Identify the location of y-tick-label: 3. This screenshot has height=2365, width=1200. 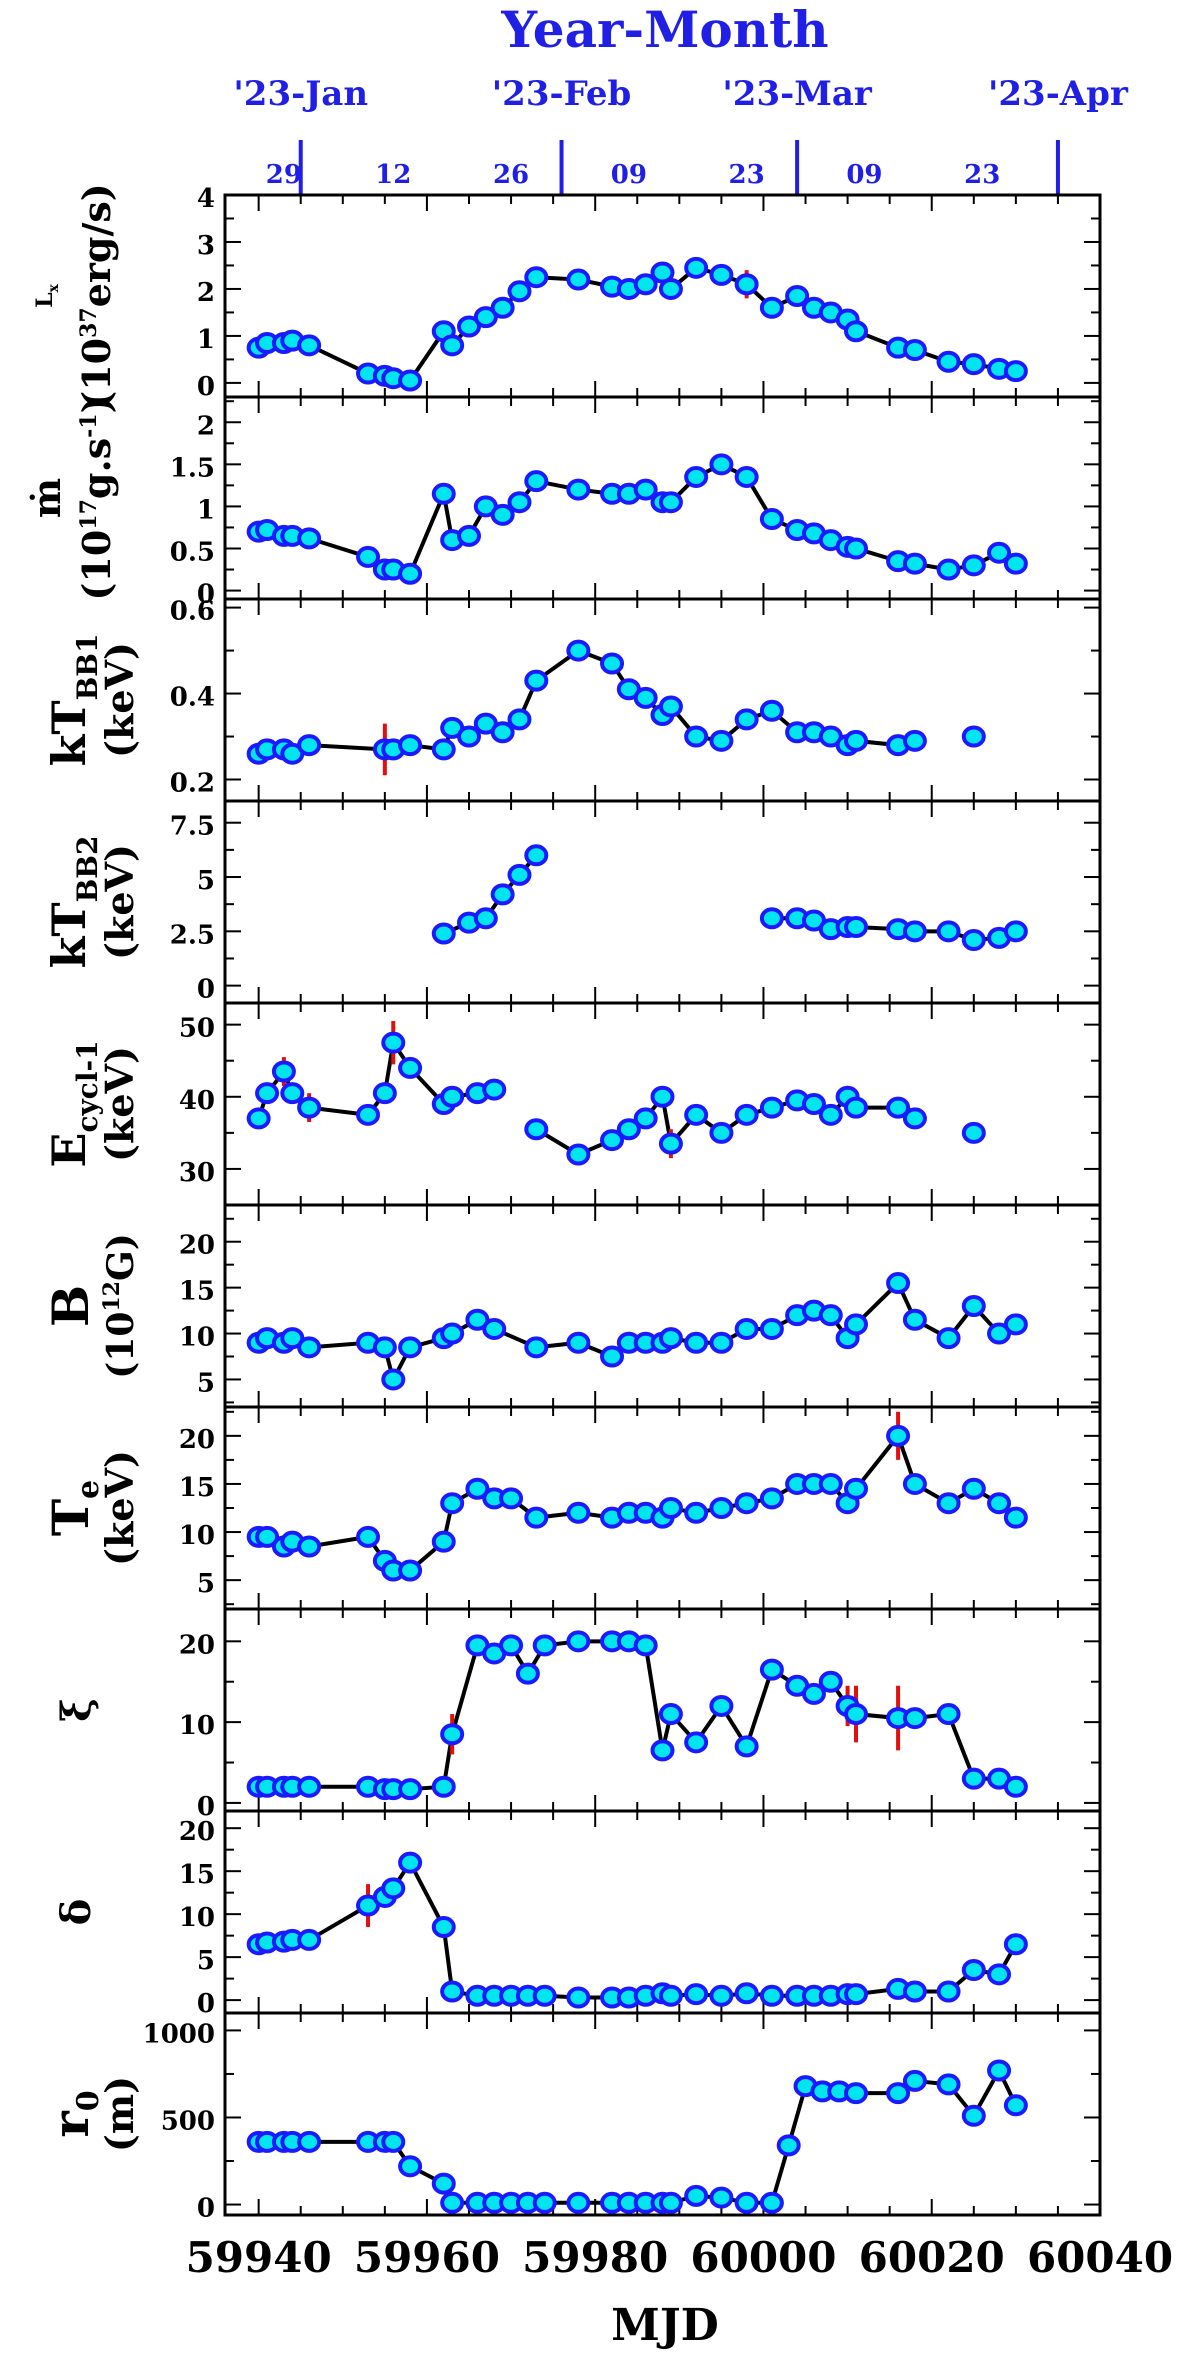
(206, 246).